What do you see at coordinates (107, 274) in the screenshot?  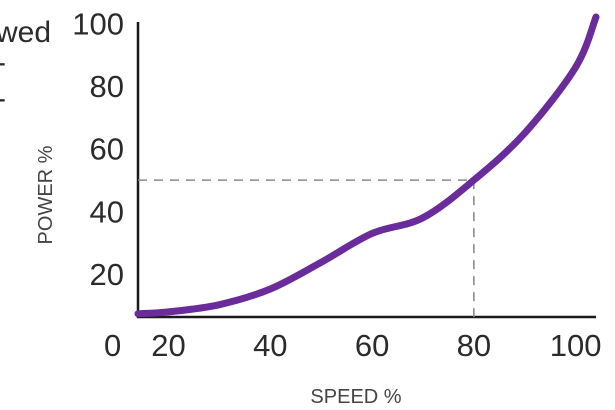 I see `y-tick-label: 20` at bounding box center [107, 274].